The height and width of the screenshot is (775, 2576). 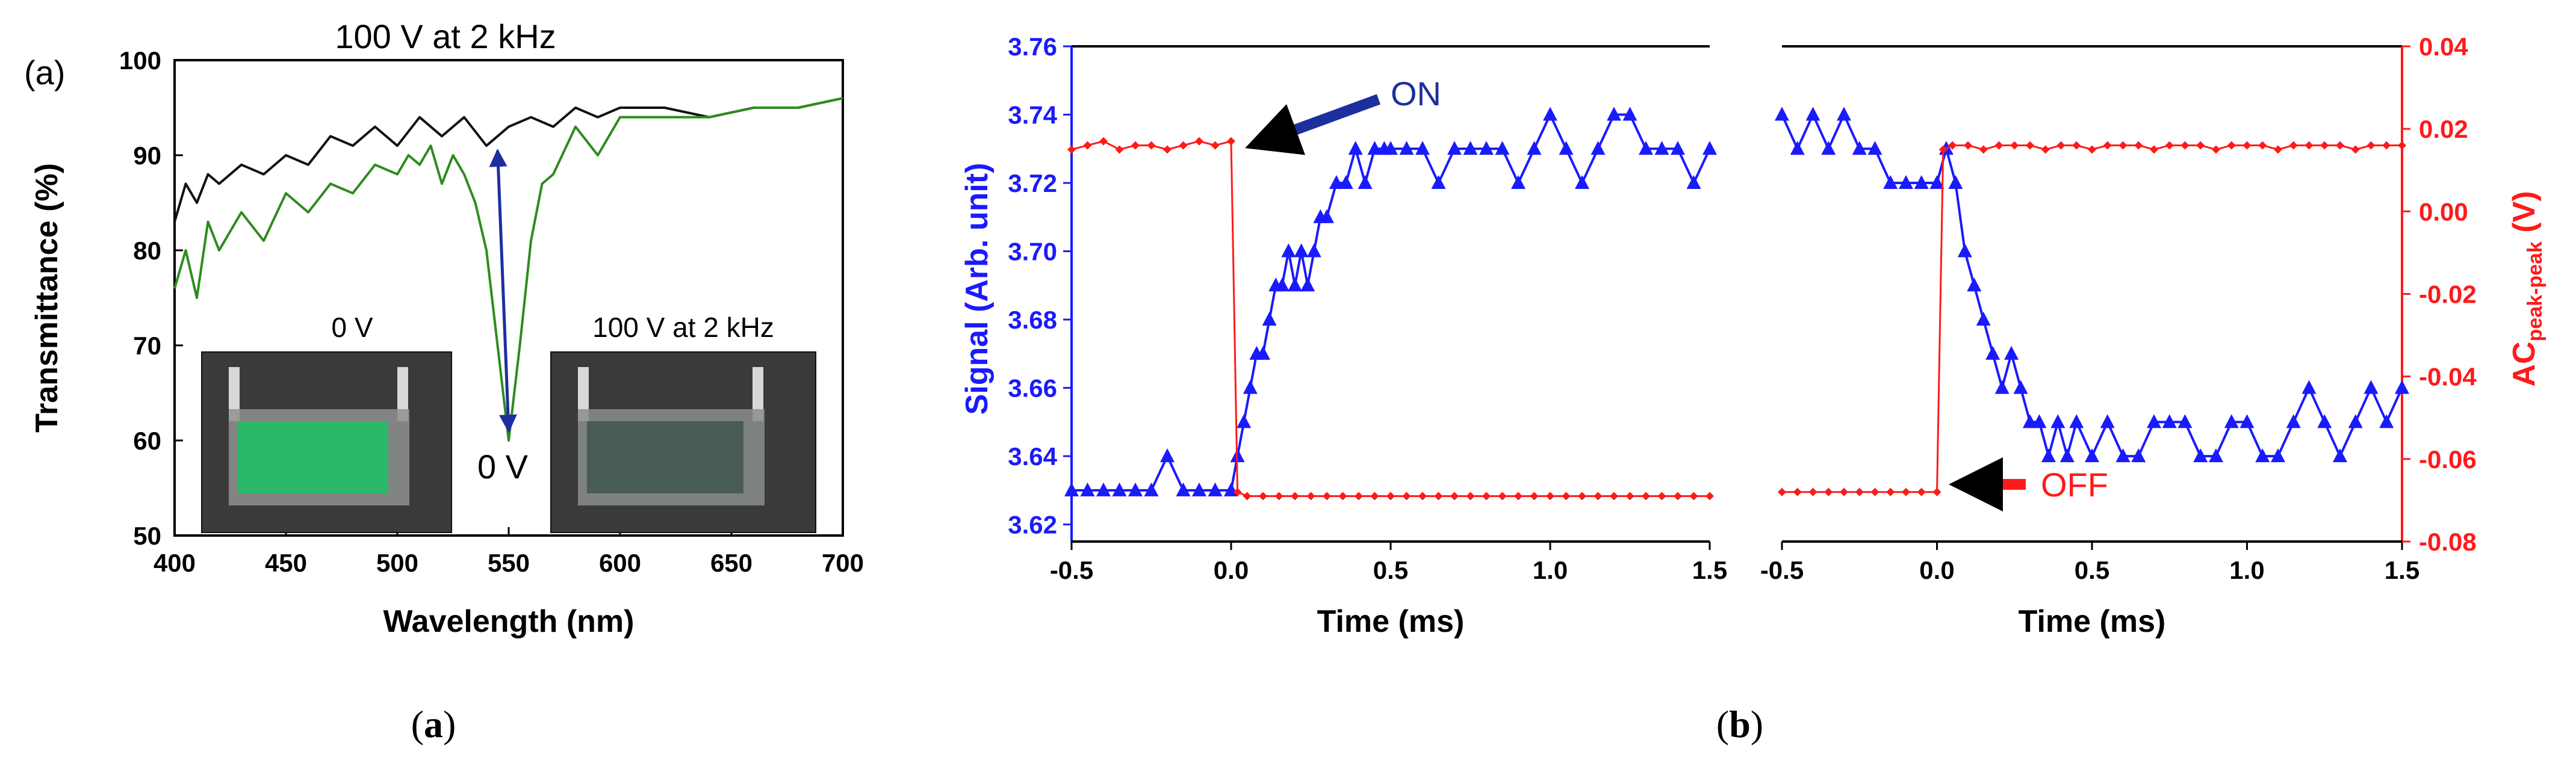 I want to click on y2-tick-label: -0.04, so click(x=2448, y=377).